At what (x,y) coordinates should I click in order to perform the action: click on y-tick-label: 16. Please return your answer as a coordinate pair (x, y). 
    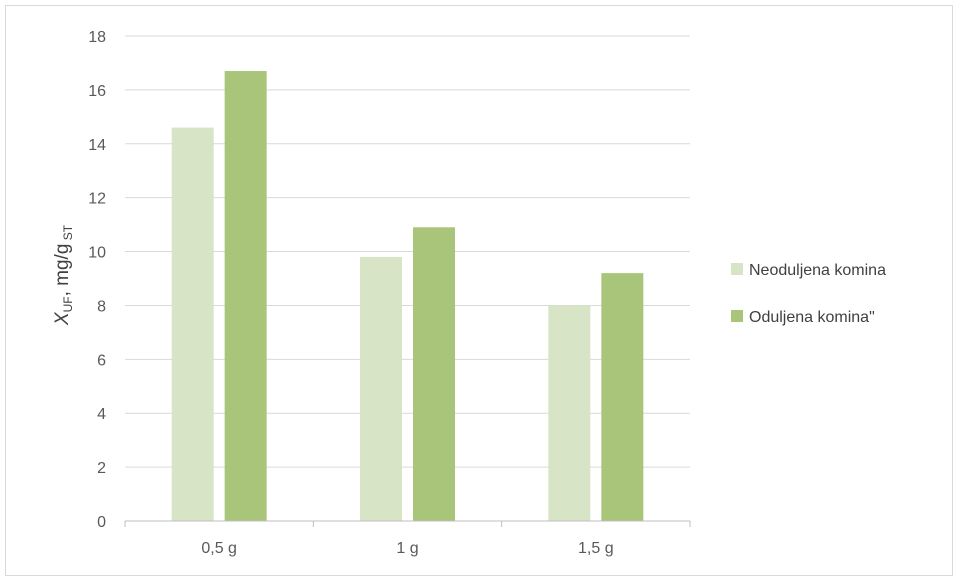
    Looking at the image, I should click on (97, 91).